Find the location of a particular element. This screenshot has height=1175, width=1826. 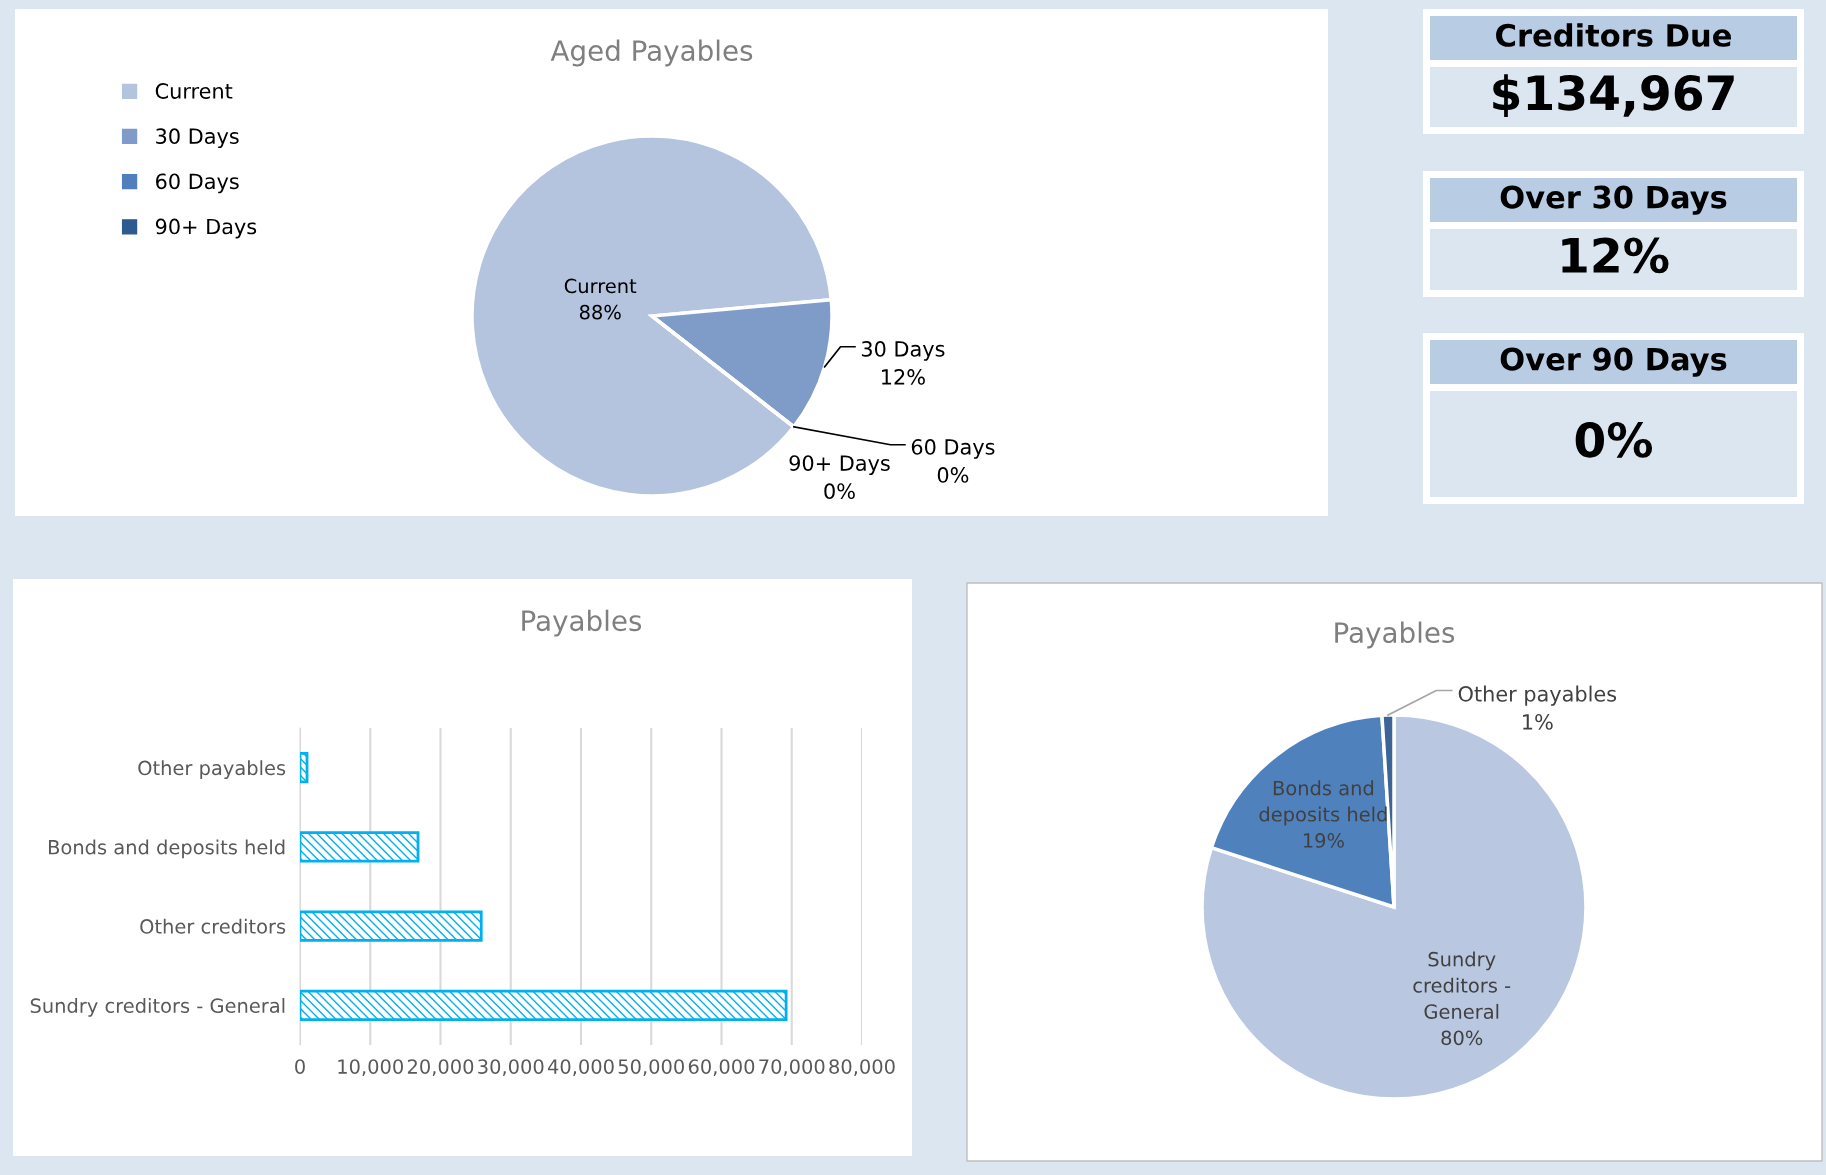

data-label: 19% is located at coordinates (1323, 840).